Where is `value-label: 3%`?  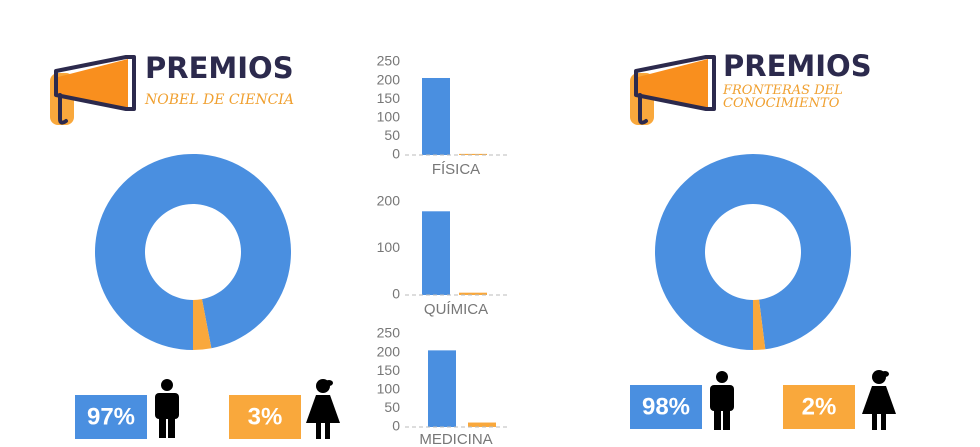 value-label: 3% is located at coordinates (265, 416).